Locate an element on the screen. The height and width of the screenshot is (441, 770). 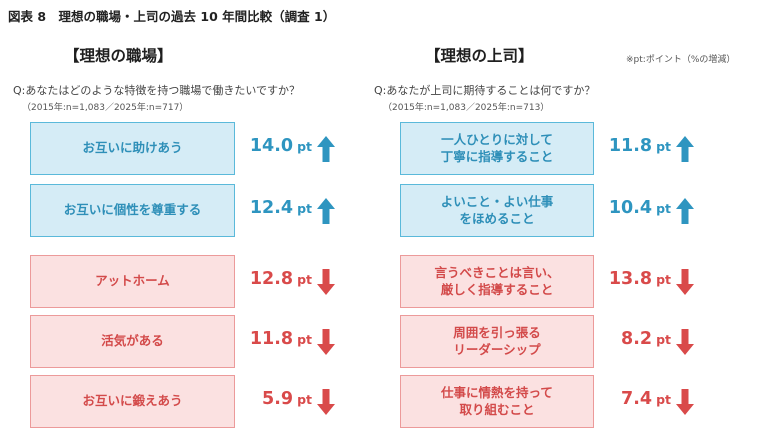
boss-item-label: よいこと・よい仕事 をほめること is located at coordinates (497, 209).